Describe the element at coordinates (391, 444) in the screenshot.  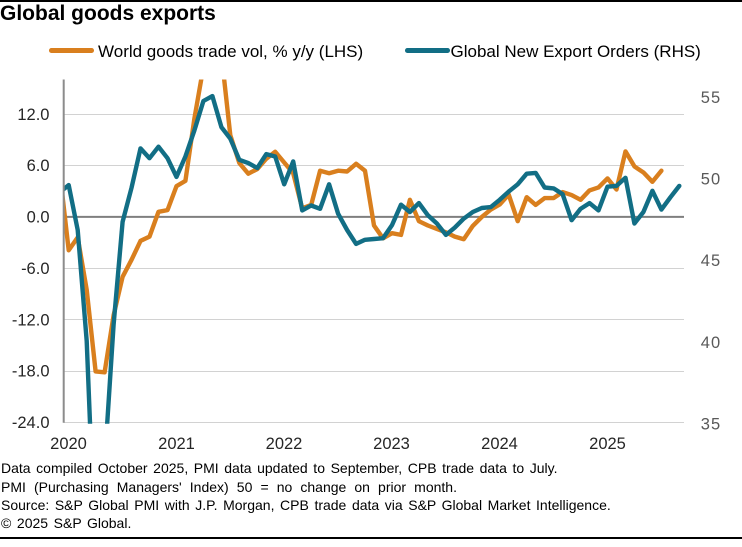
I see `svg-text: 2023` at that location.